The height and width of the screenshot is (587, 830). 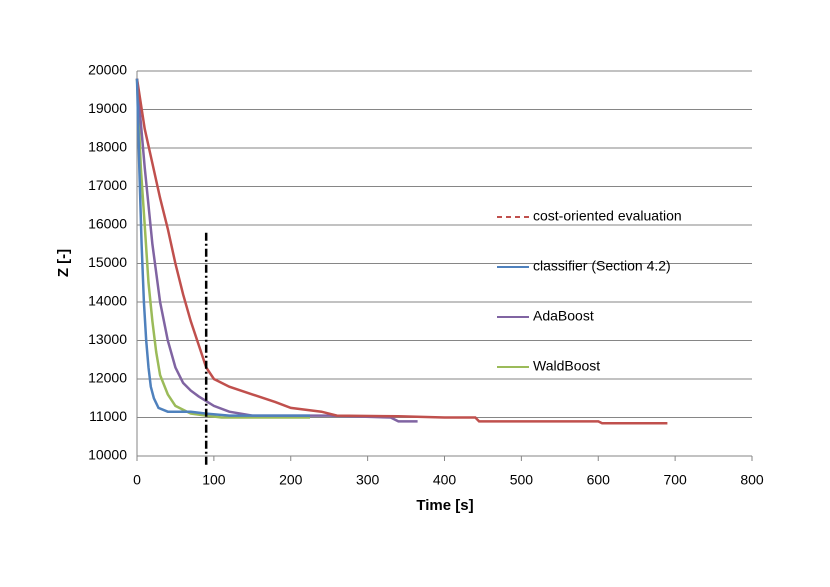 I want to click on y-tick-label: 20000, so click(x=107, y=70).